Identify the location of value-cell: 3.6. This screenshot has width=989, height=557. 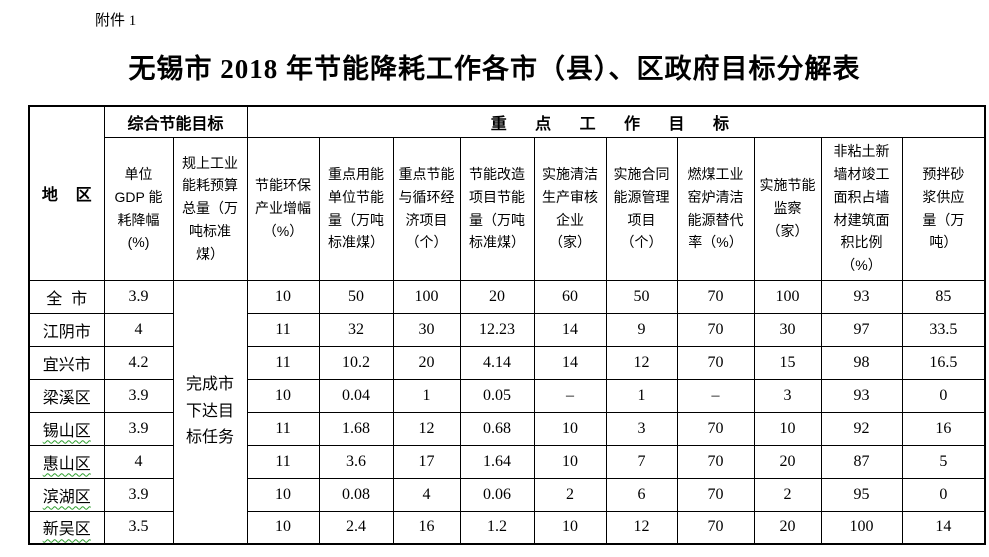
(356, 461).